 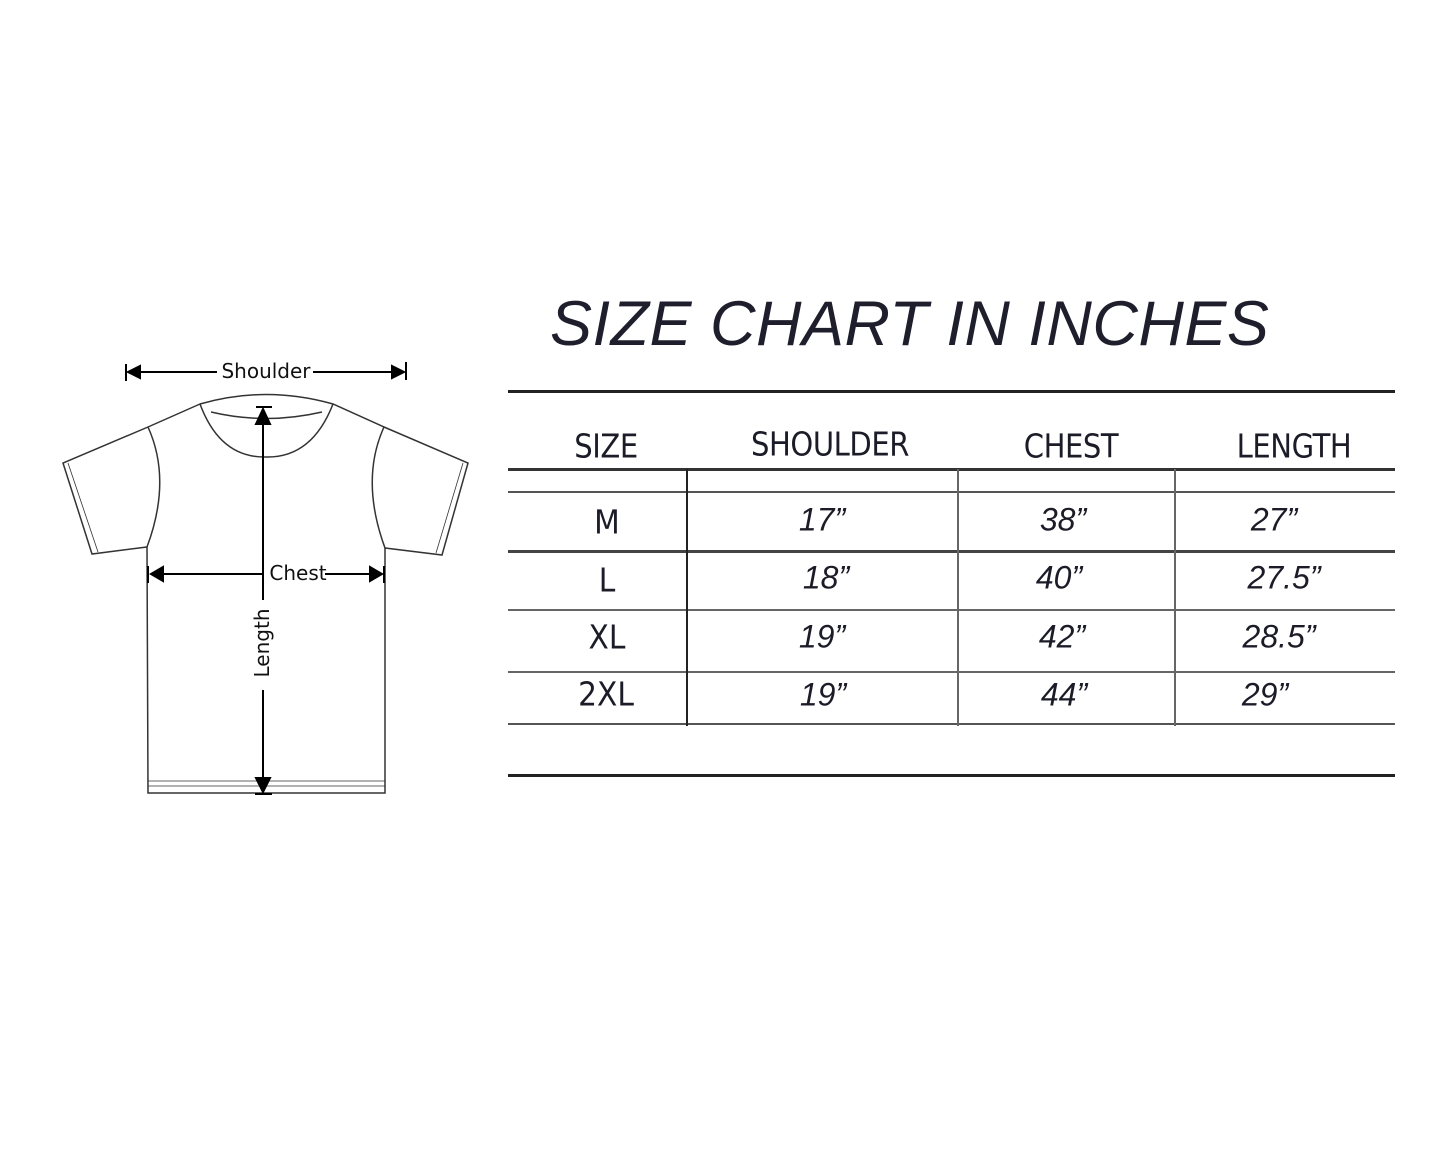 I want to click on header-length: LENGTH, so click(x=1294, y=446).